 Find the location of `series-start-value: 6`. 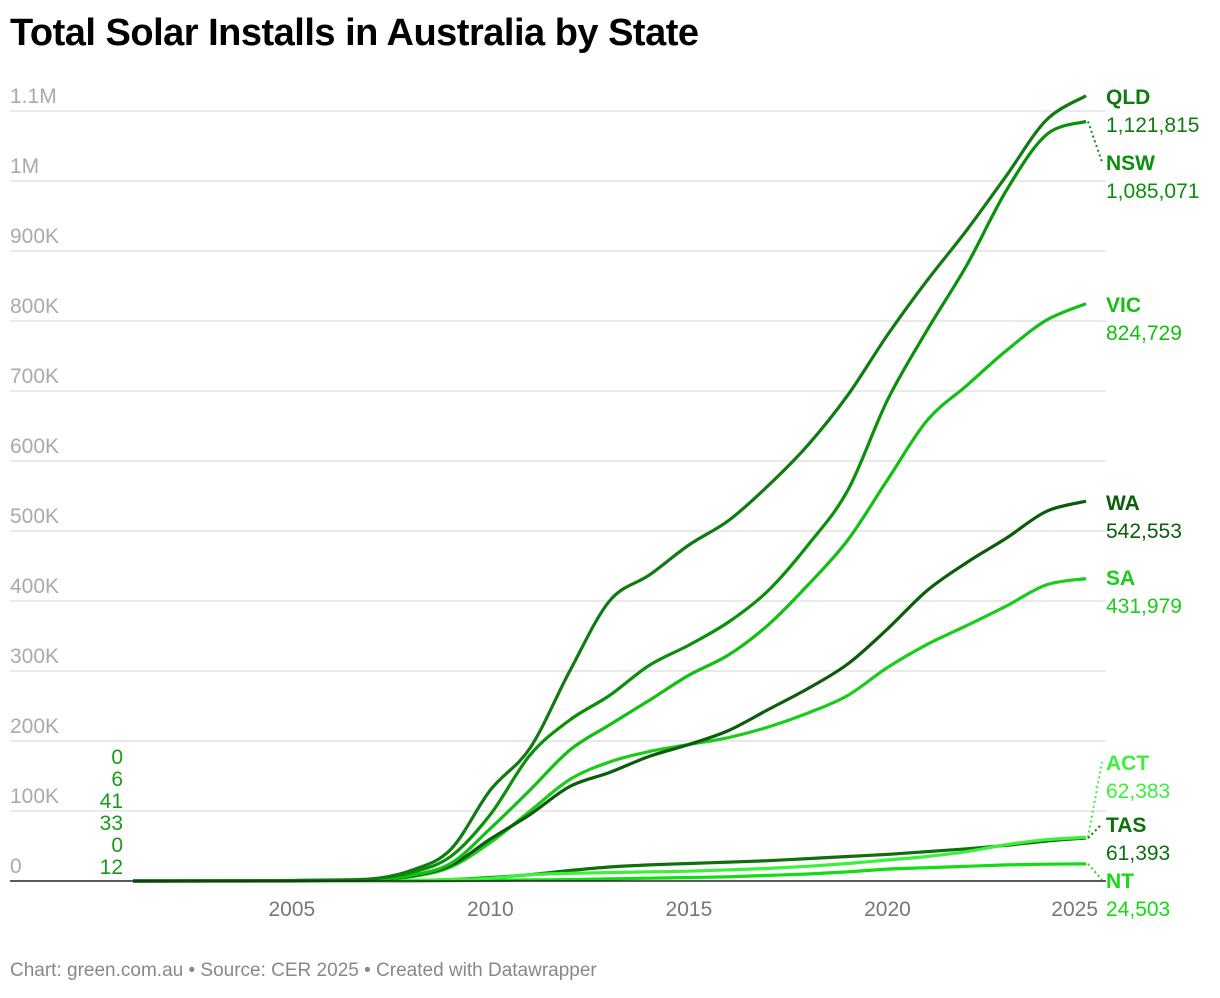

series-start-value: 6 is located at coordinates (117, 779).